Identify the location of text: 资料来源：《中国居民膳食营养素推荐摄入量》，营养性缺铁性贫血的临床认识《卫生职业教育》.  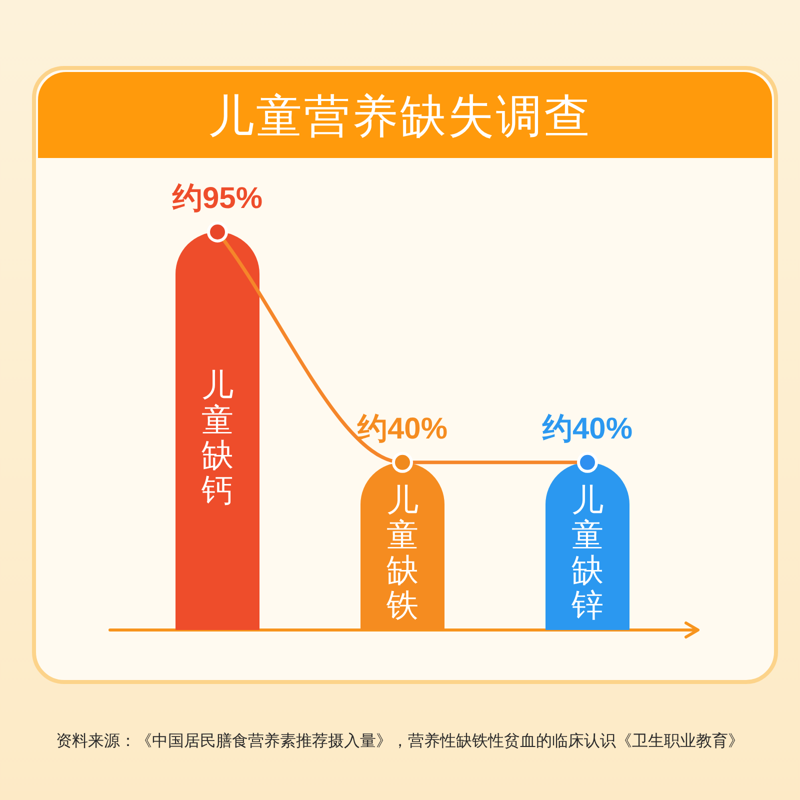
(400, 741).